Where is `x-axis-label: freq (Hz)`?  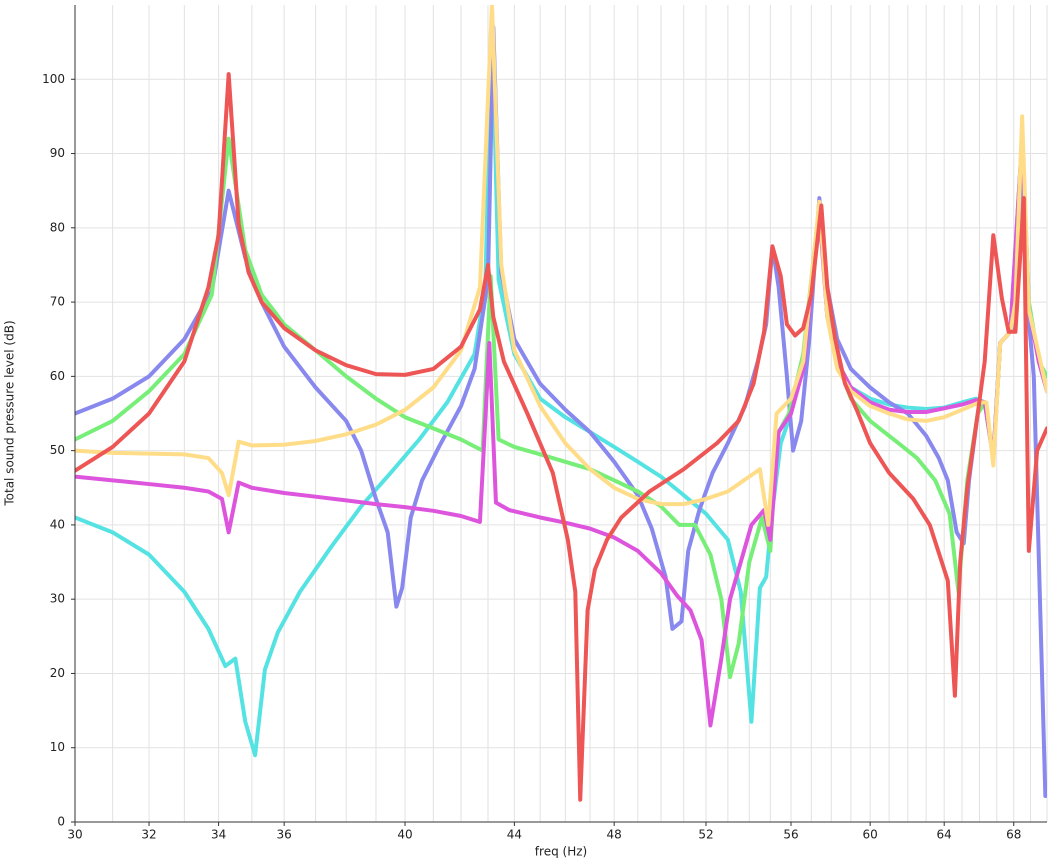
x-axis-label: freq (Hz) is located at coordinates (561, 852).